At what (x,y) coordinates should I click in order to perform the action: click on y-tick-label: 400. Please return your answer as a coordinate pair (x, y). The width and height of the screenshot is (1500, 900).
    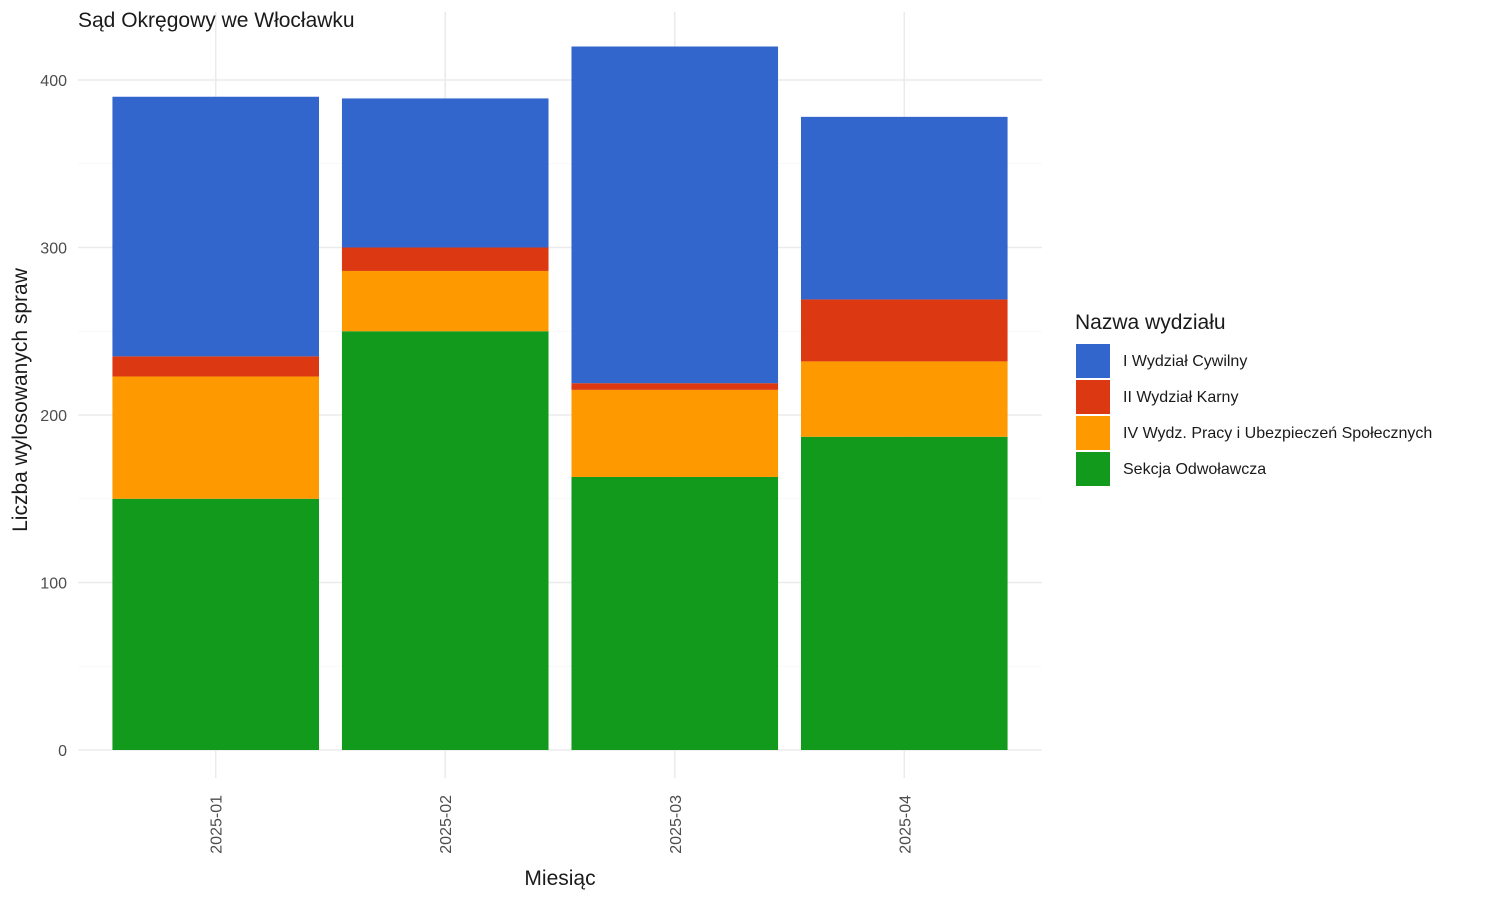
    Looking at the image, I should click on (53, 81).